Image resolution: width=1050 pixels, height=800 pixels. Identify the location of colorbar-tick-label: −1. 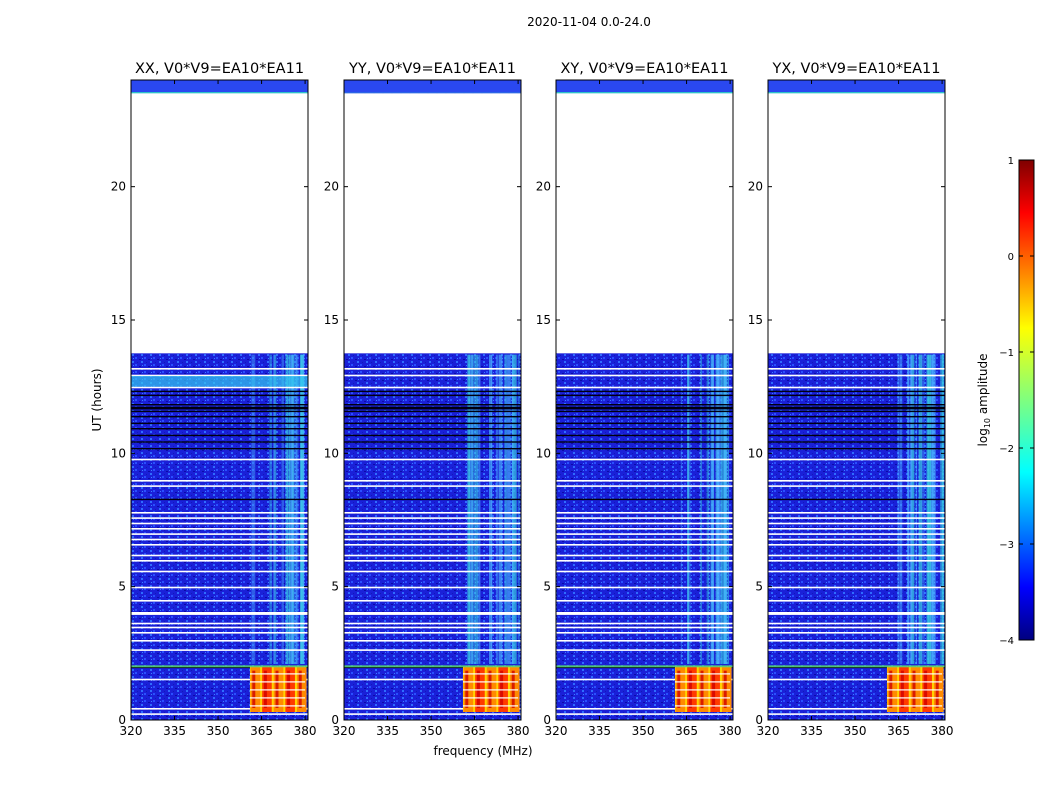
(1006, 353).